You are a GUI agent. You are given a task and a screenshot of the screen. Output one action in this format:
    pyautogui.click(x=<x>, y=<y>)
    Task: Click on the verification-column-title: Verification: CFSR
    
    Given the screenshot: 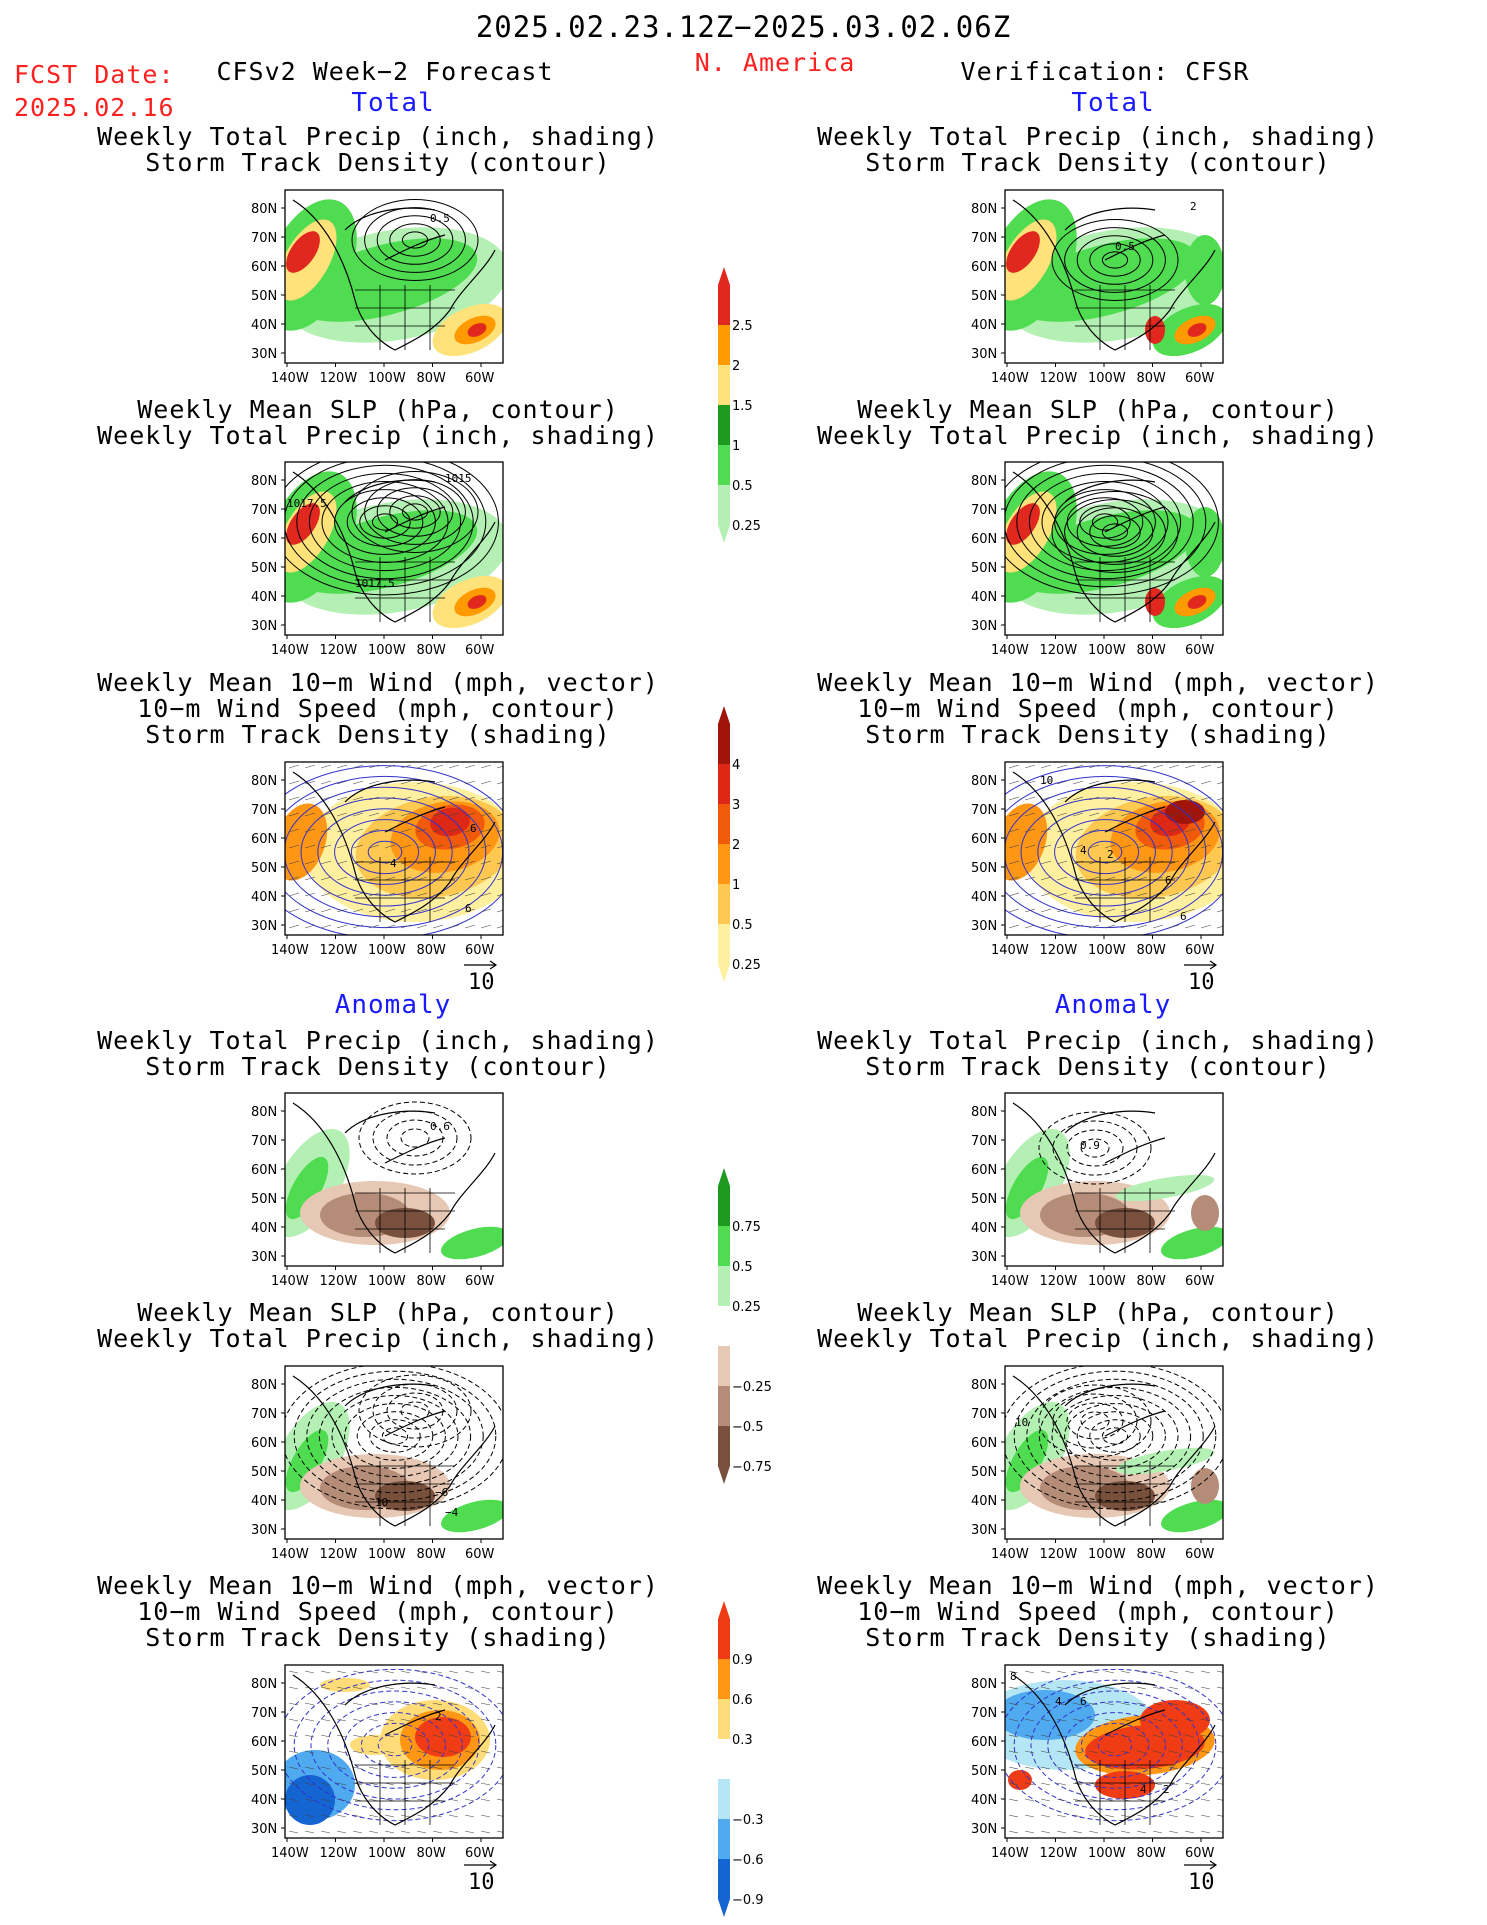 What is the action you would take?
    pyautogui.click(x=1105, y=71)
    